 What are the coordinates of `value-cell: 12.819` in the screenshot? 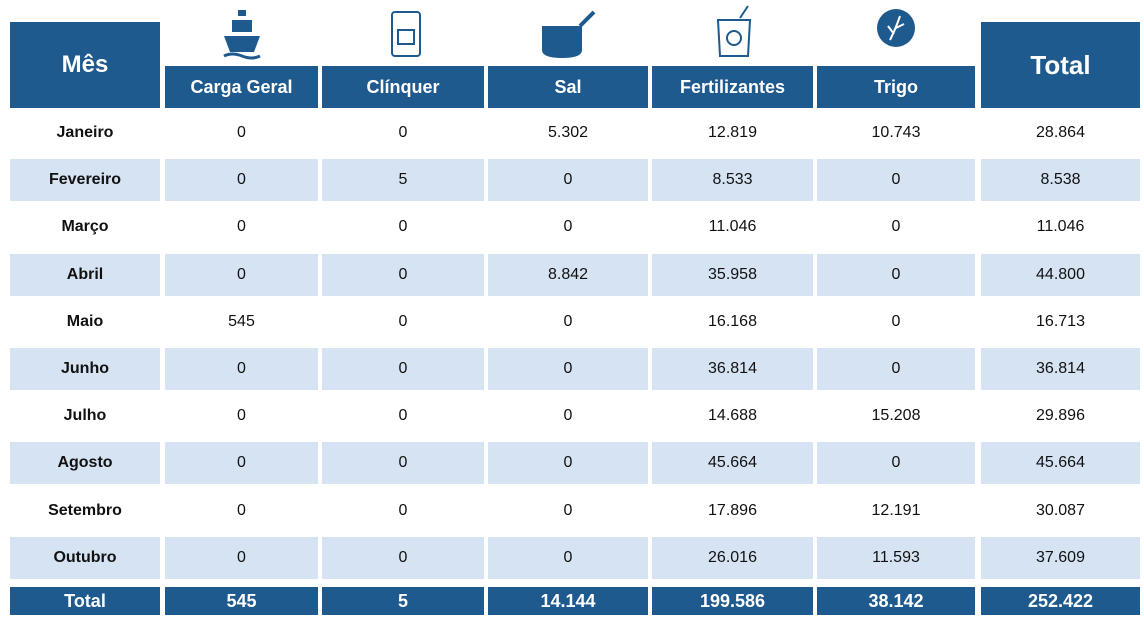 It's located at (732, 132).